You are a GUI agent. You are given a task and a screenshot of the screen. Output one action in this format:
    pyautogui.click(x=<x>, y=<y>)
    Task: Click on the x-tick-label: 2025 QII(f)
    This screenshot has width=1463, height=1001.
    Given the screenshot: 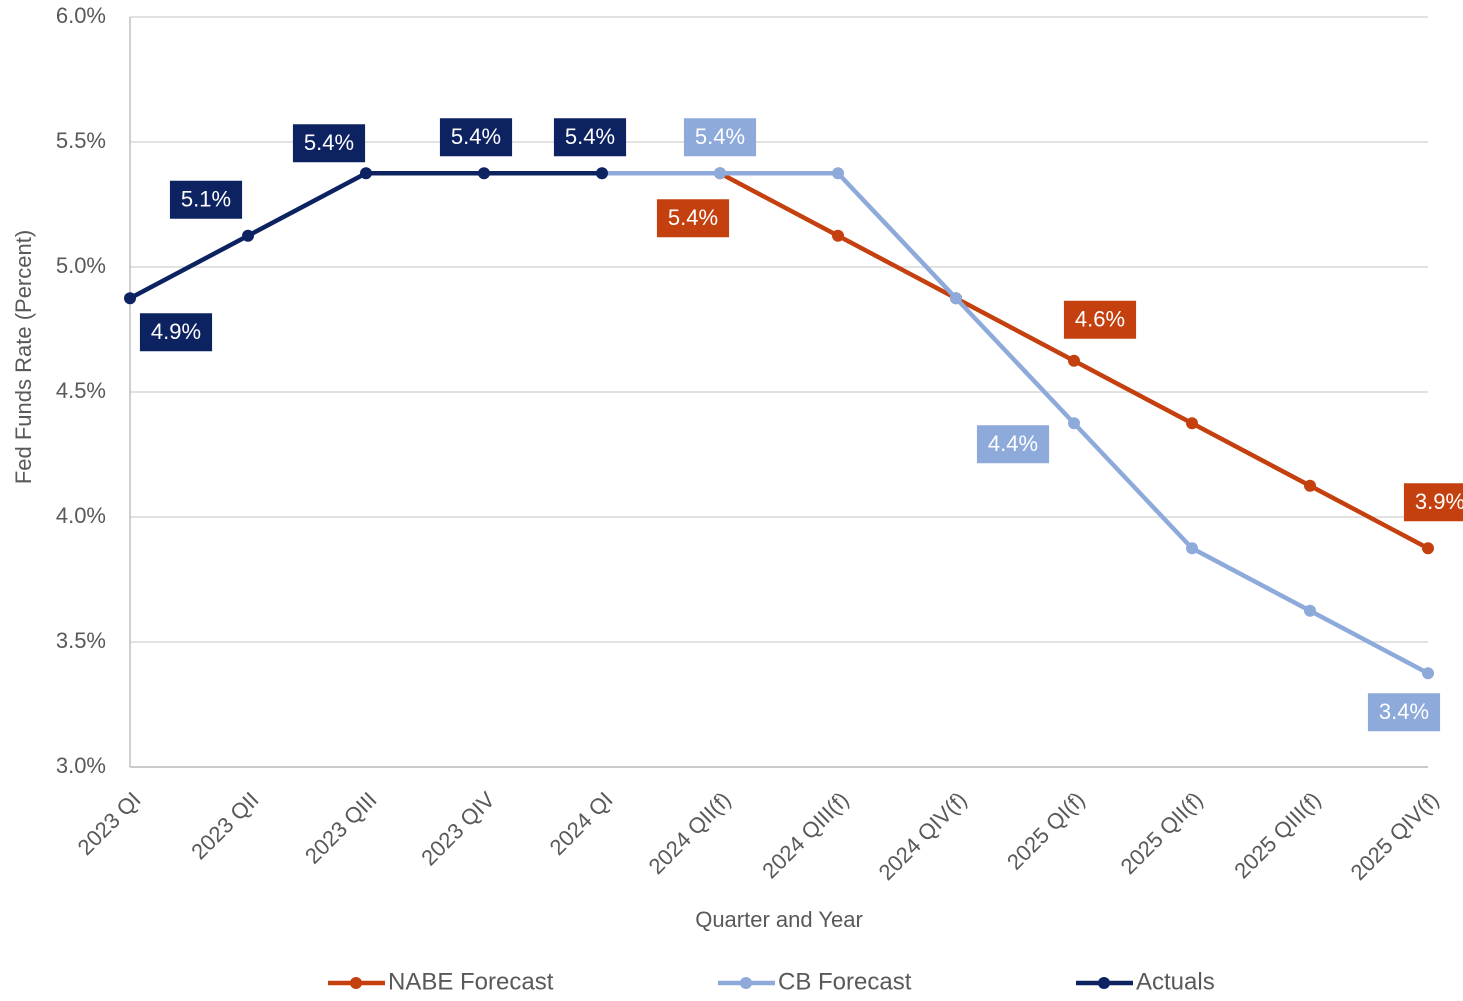 What is the action you would take?
    pyautogui.click(x=1162, y=833)
    